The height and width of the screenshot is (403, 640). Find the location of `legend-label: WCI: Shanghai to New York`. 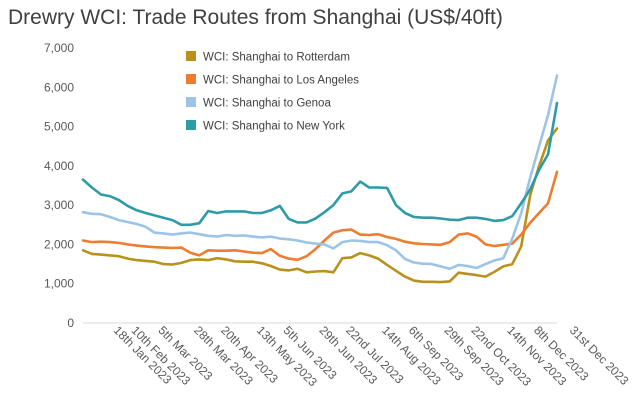

legend-label: WCI: Shanghai to New York is located at coordinates (274, 127).